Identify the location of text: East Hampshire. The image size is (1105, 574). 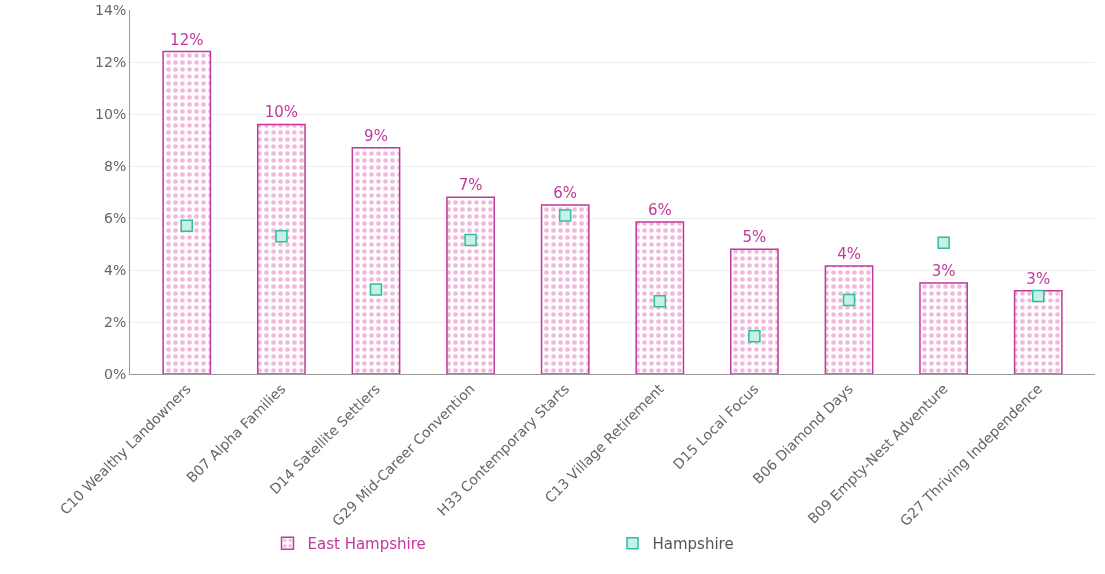
(366, 543).